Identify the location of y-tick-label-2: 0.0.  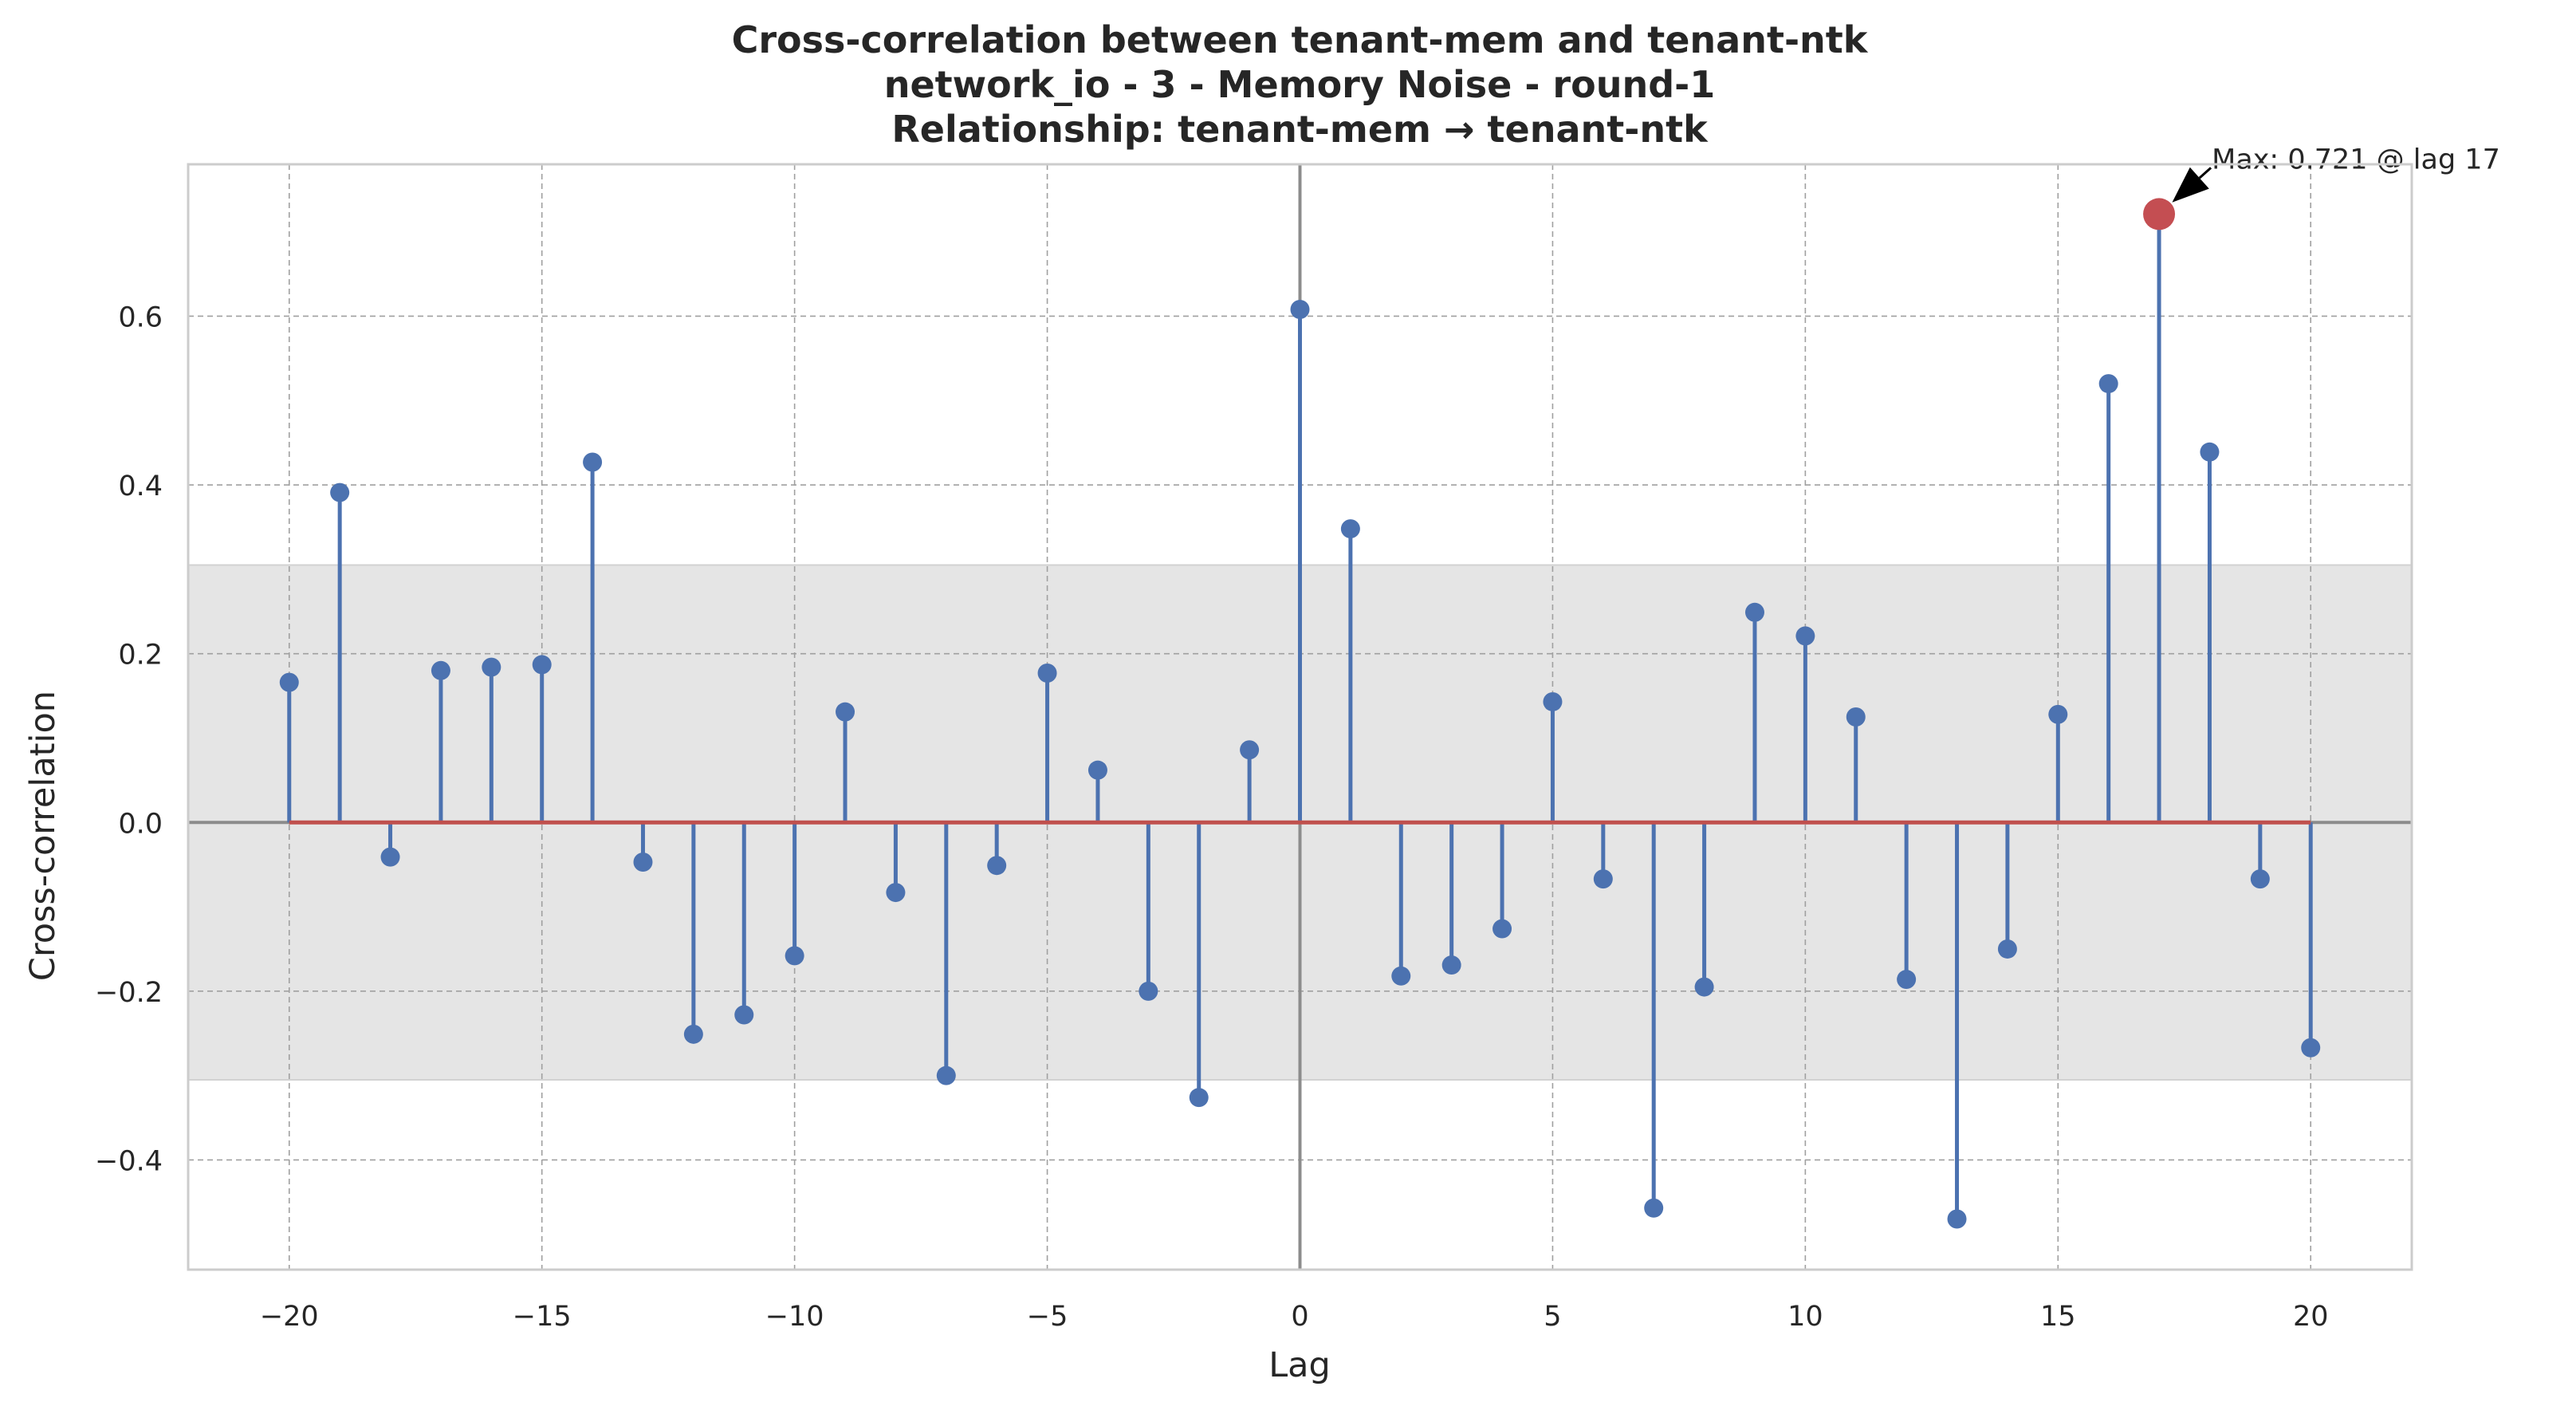
(141, 824).